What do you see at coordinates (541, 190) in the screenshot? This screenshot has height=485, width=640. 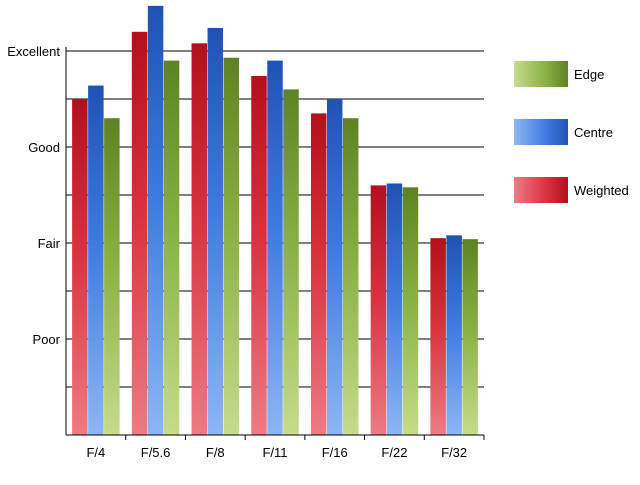 I see `legend-swatch-weighted` at bounding box center [541, 190].